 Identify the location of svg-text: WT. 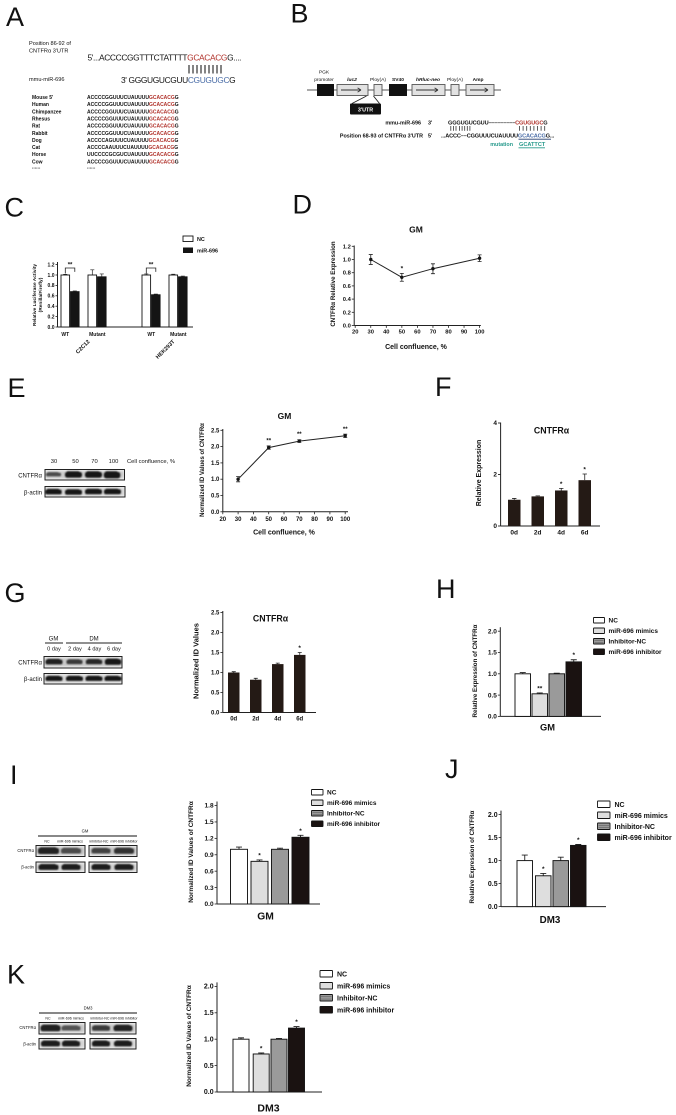
(151, 335).